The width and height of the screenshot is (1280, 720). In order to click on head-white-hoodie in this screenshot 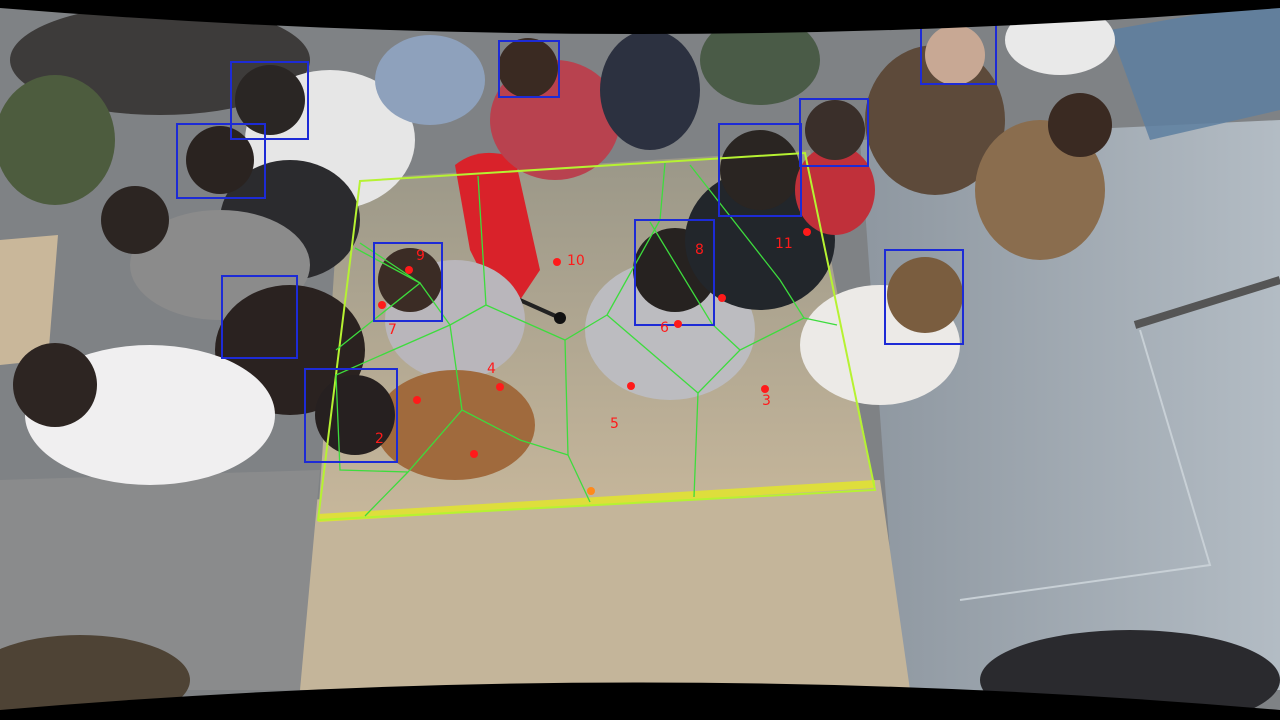, I will do `click(270, 100)`.